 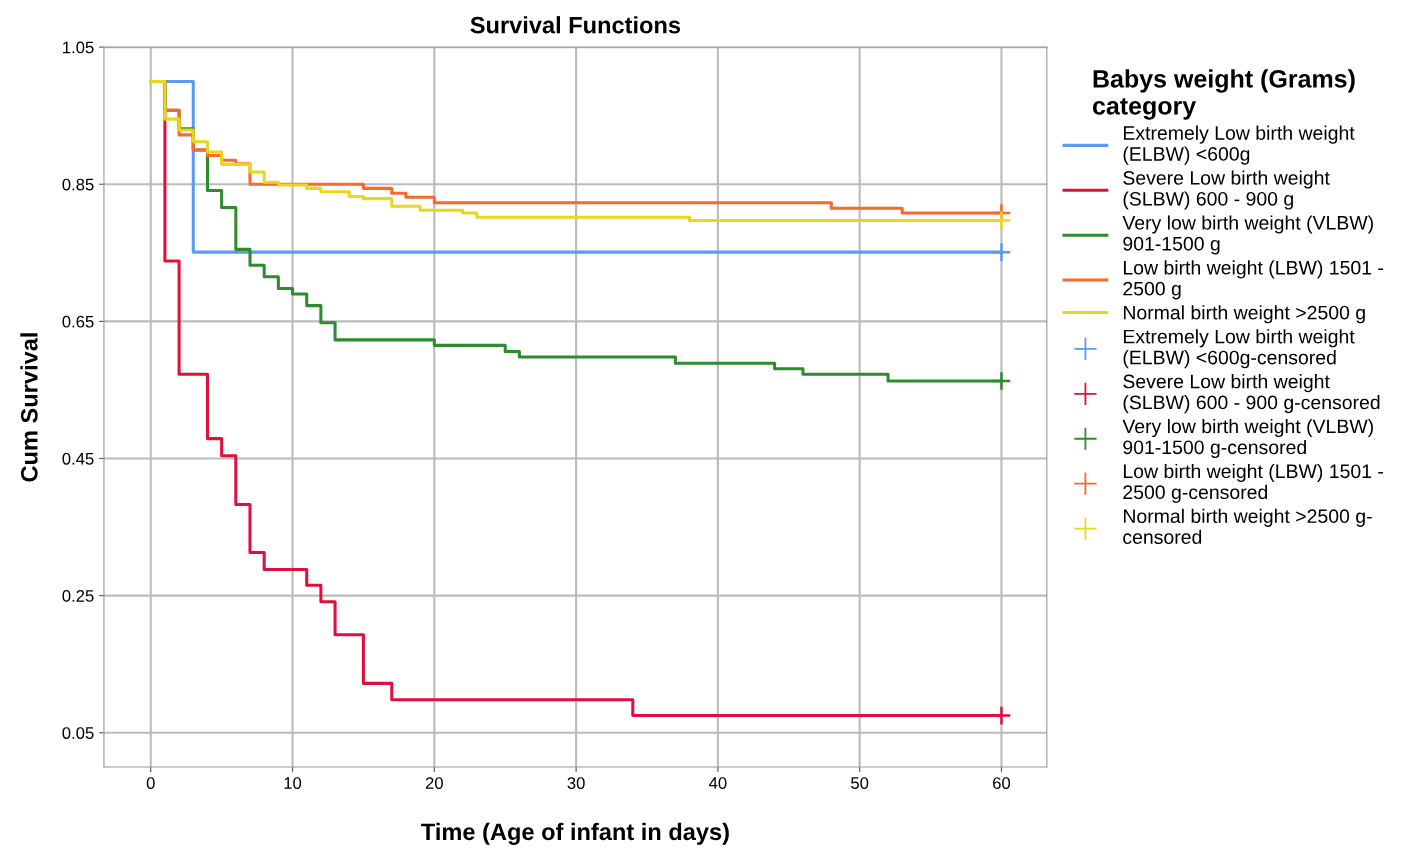 What do you see at coordinates (29, 407) in the screenshot?
I see `y-axis-title: Cum Survival` at bounding box center [29, 407].